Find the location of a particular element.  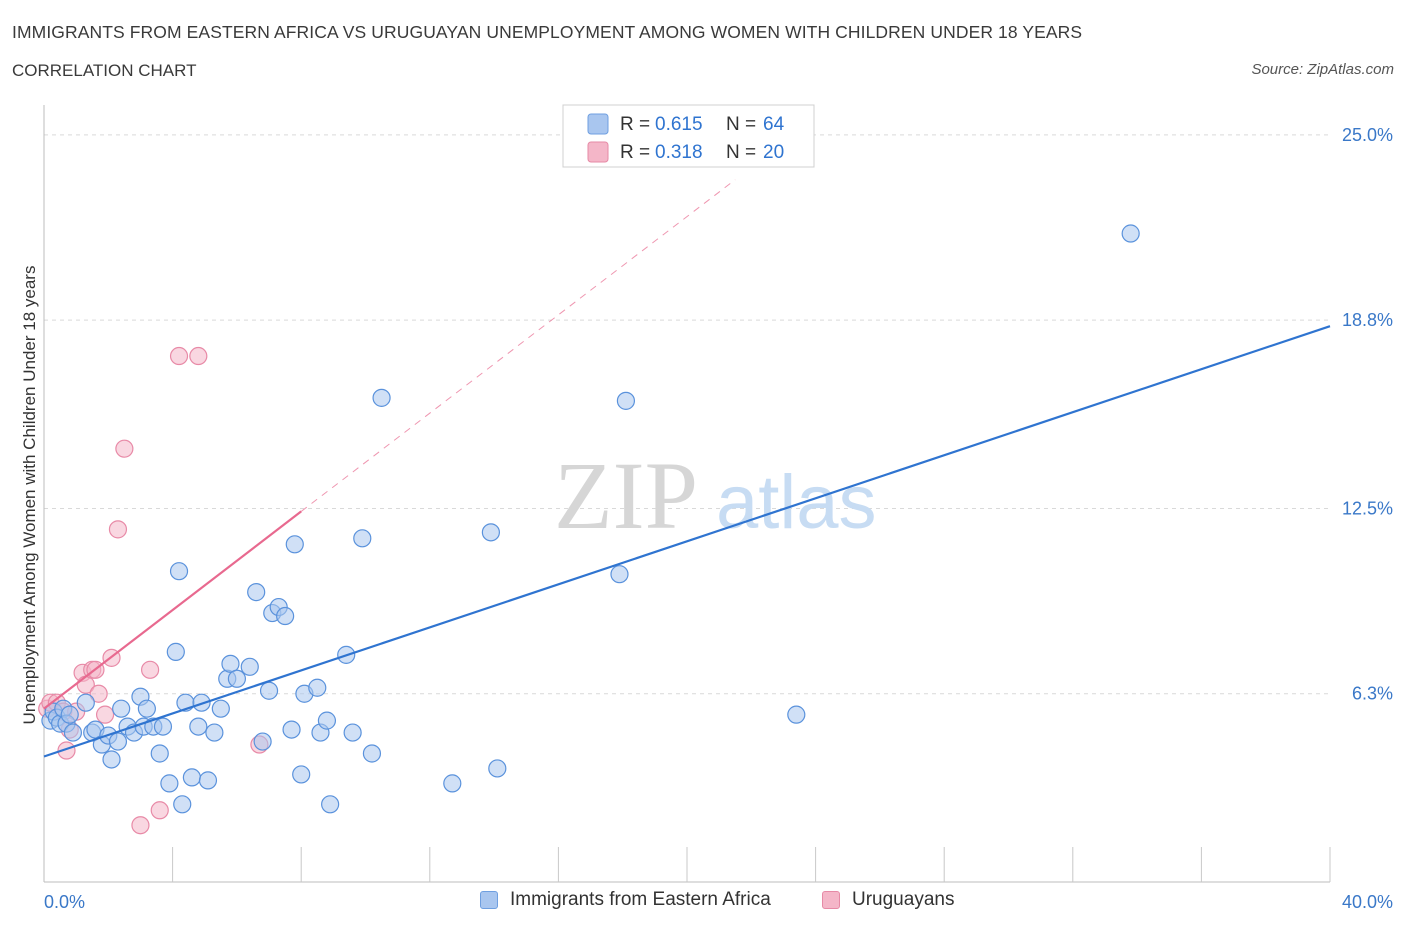

legend-r-value-pink: 0.318 is located at coordinates (679, 152).